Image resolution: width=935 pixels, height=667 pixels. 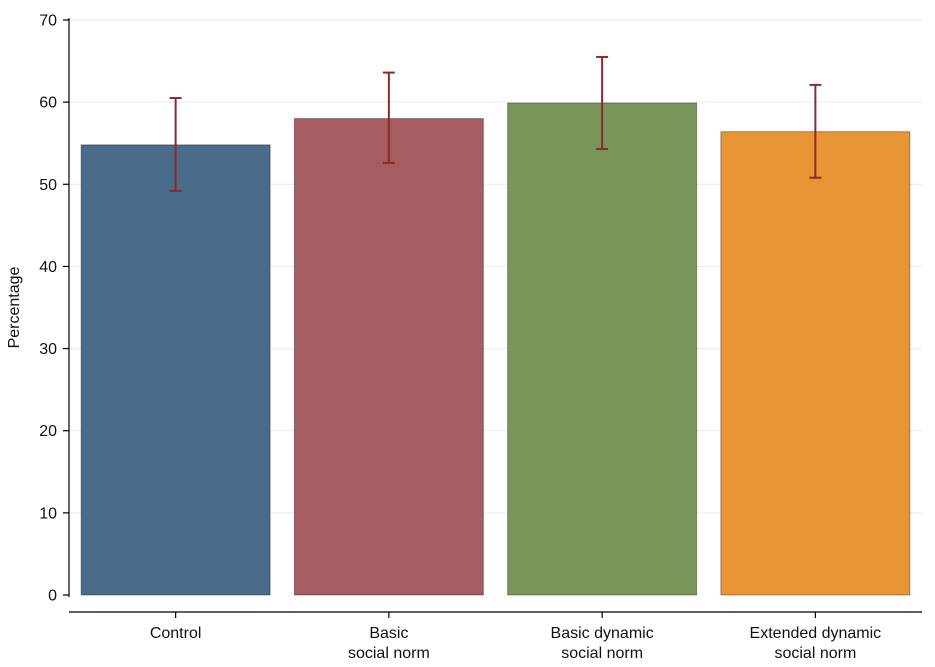 What do you see at coordinates (54, 309) in the screenshot?
I see `y-axis-ticks: 0 10 20 30 40 50 60 70` at bounding box center [54, 309].